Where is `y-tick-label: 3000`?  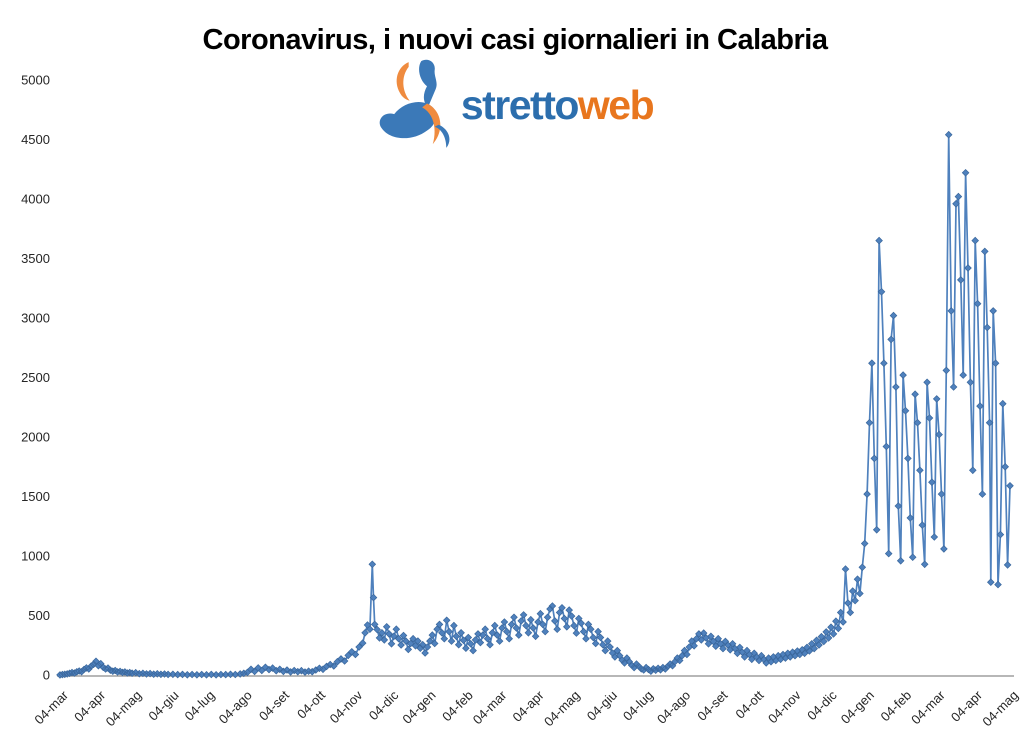 y-tick-label: 3000 is located at coordinates (35, 318).